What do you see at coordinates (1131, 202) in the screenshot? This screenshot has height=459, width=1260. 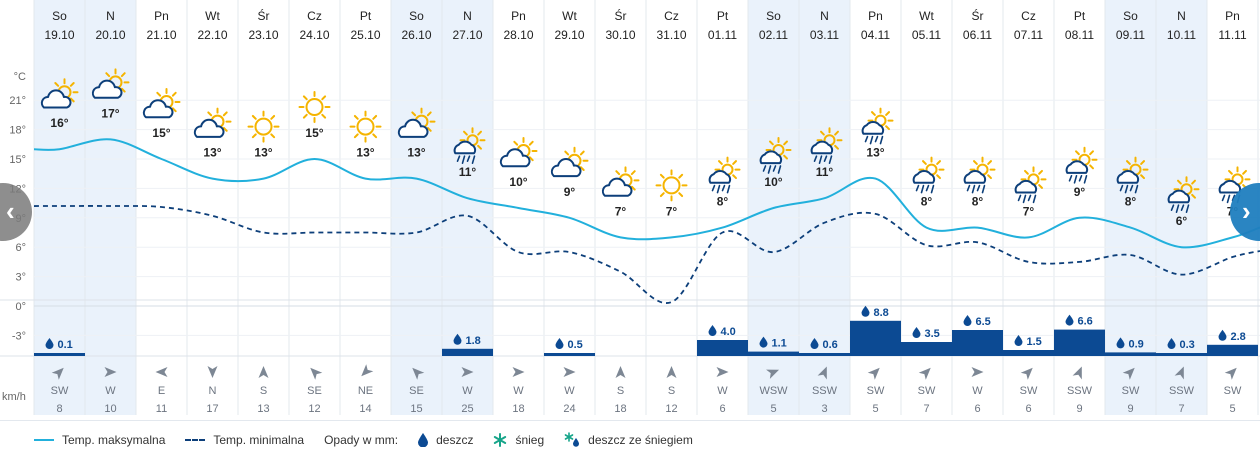 I see `max-temp-label: 8°` at bounding box center [1131, 202].